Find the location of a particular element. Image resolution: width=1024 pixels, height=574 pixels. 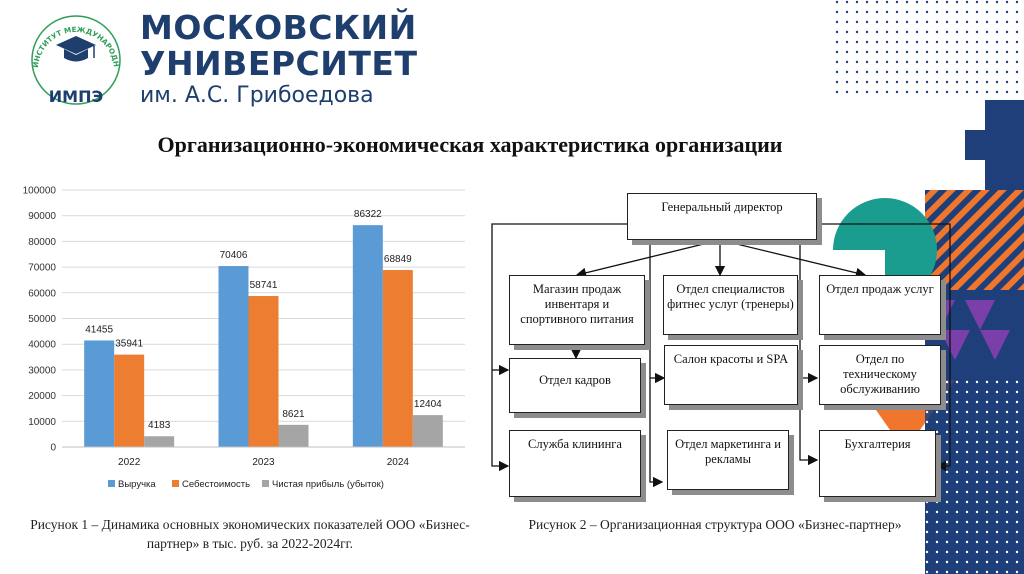

y-tick-label: 10000 is located at coordinates (42, 422).